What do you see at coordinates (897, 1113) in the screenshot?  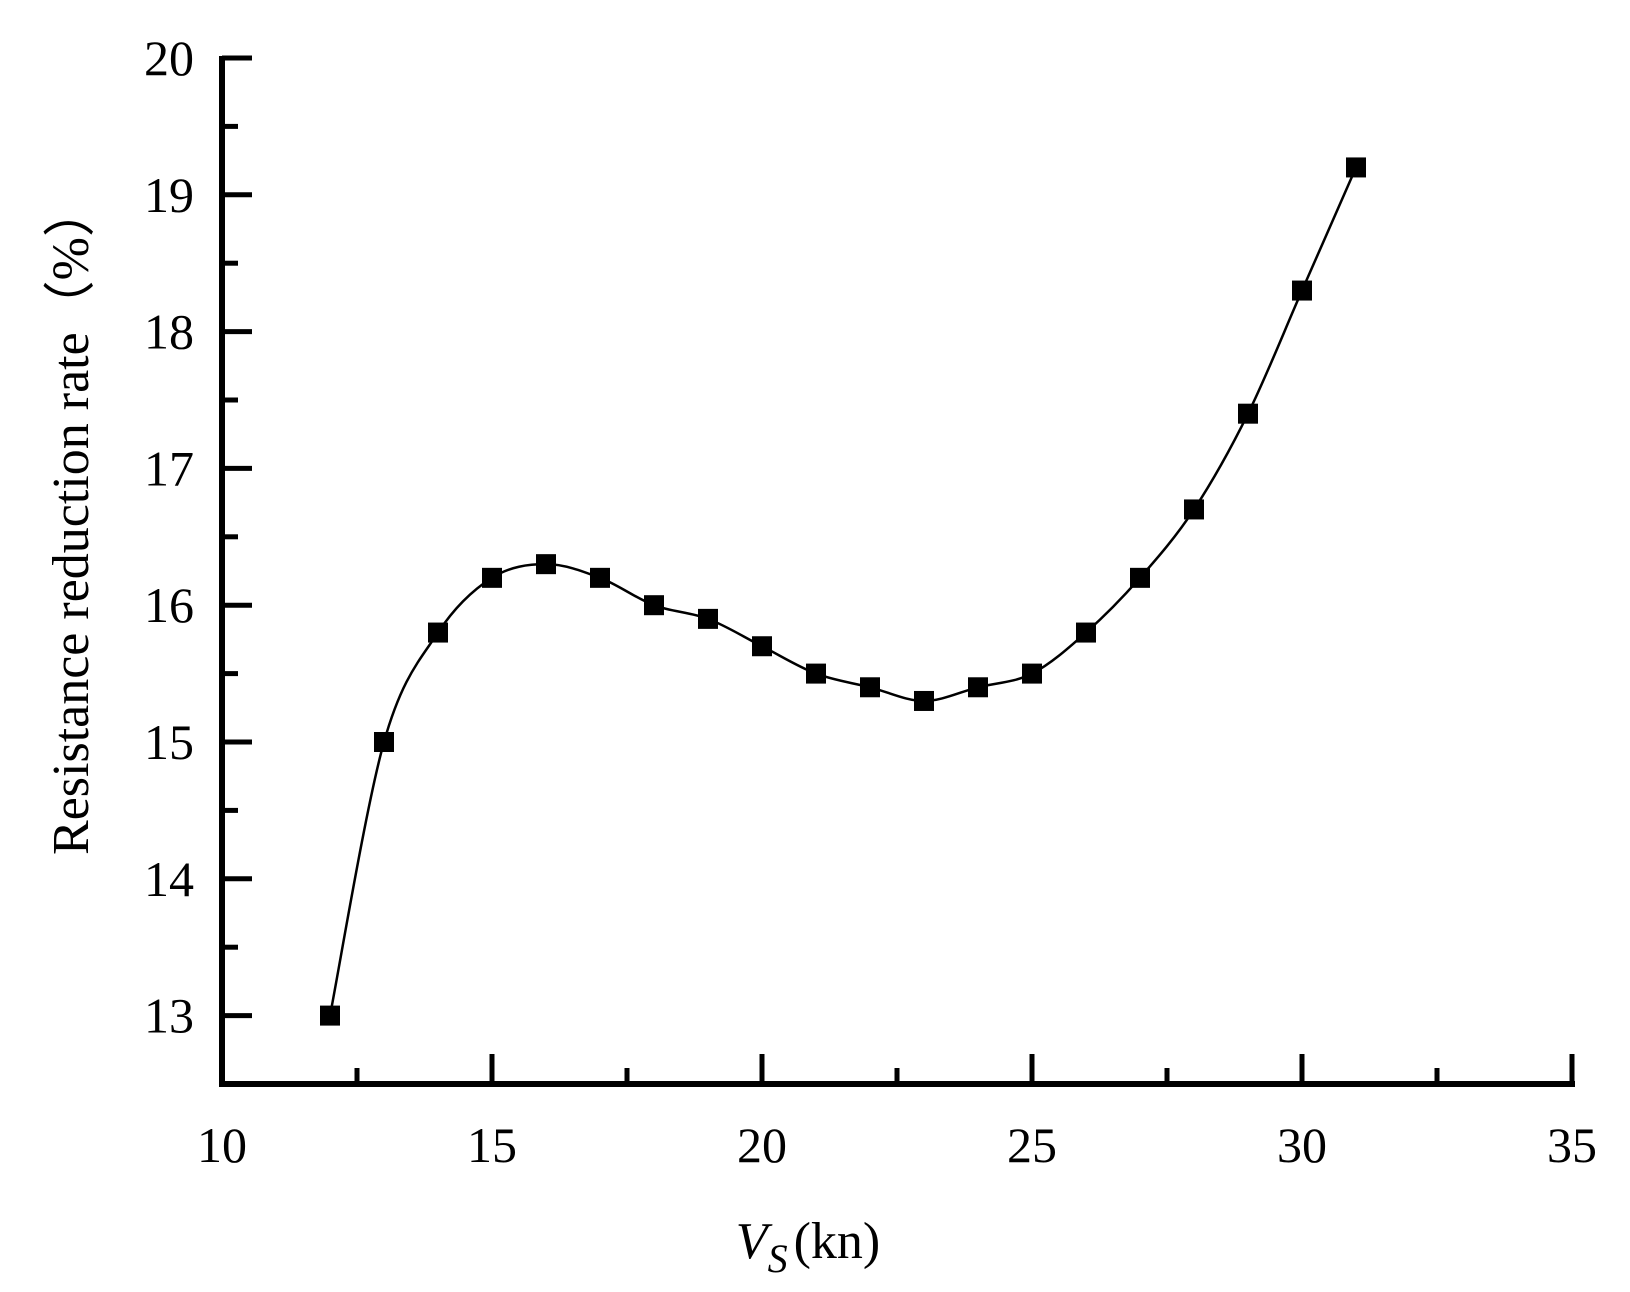 I see `x-axis-ticks: 10 15 20 25 30 35` at bounding box center [897, 1113].